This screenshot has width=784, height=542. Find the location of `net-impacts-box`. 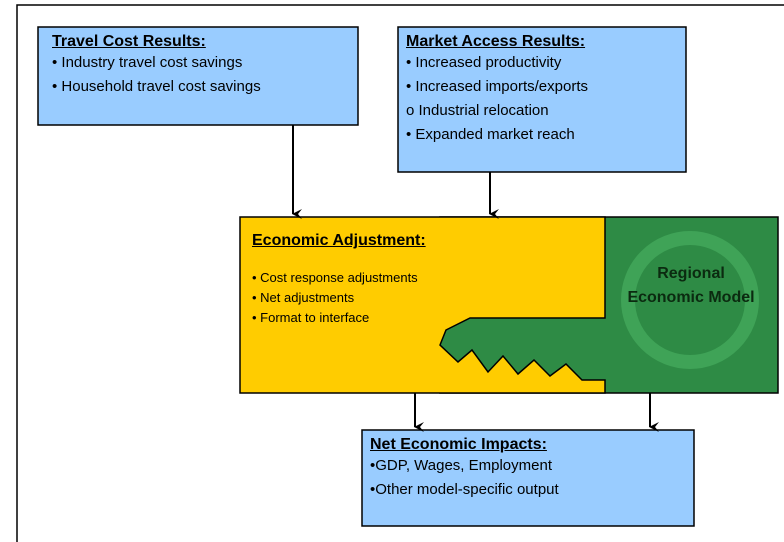

net-impacts-box is located at coordinates (528, 478).